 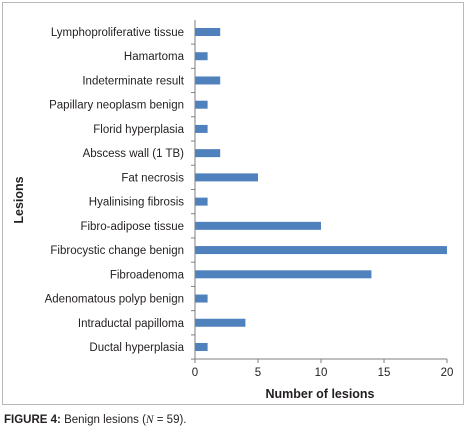 I want to click on category-label-6: Abscess wall (1 TB), so click(x=134, y=154).